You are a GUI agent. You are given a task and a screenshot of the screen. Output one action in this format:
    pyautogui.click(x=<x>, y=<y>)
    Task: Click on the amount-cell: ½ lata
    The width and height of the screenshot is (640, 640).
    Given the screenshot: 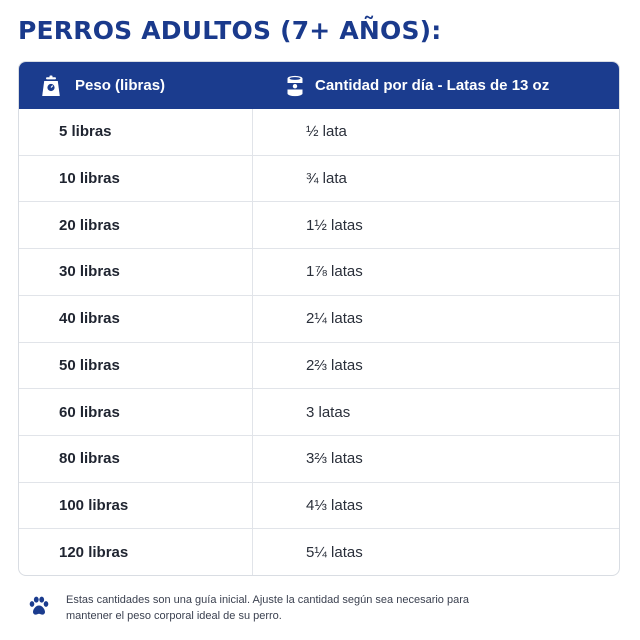 What is the action you would take?
    pyautogui.click(x=326, y=132)
    